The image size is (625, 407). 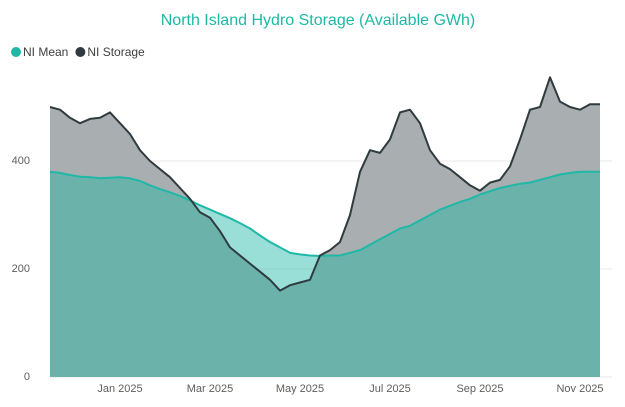 I want to click on y-tick-label: 400, so click(x=21, y=161).